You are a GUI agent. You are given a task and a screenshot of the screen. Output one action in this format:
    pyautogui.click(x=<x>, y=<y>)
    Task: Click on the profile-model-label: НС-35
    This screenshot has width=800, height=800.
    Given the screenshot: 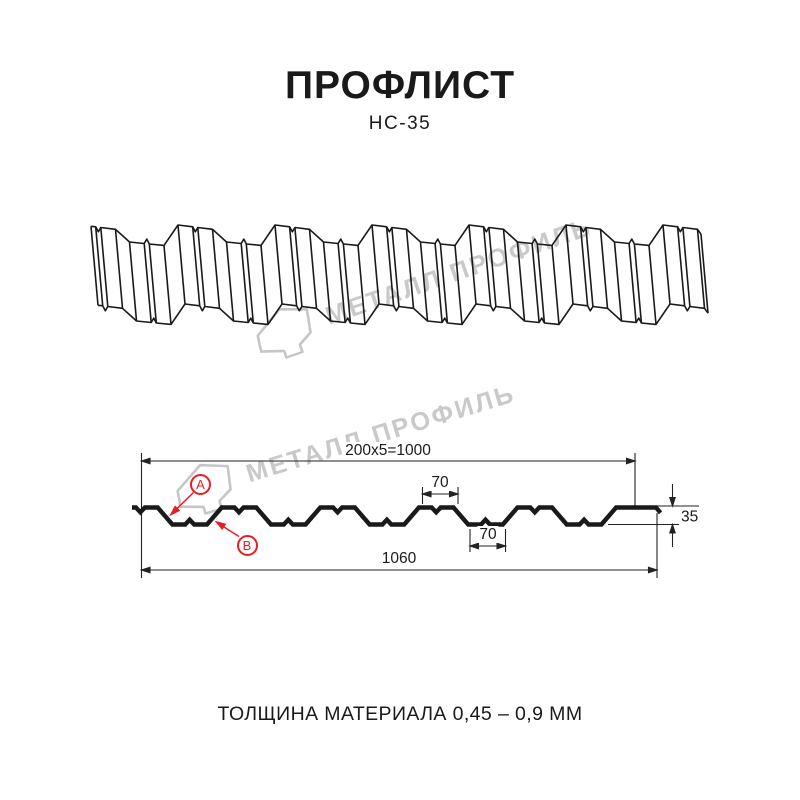 What is the action you would take?
    pyautogui.click(x=400, y=123)
    